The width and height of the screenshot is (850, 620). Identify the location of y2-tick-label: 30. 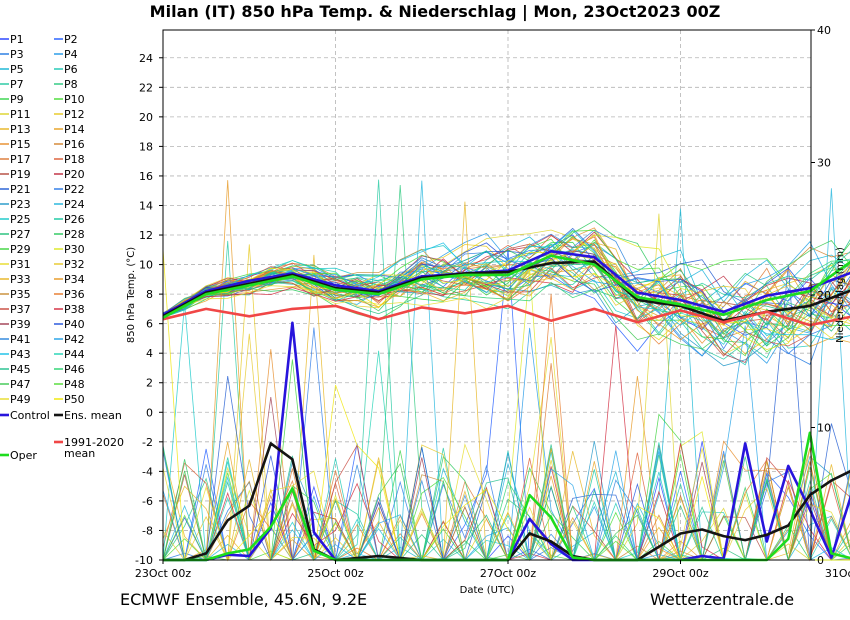
(824, 163).